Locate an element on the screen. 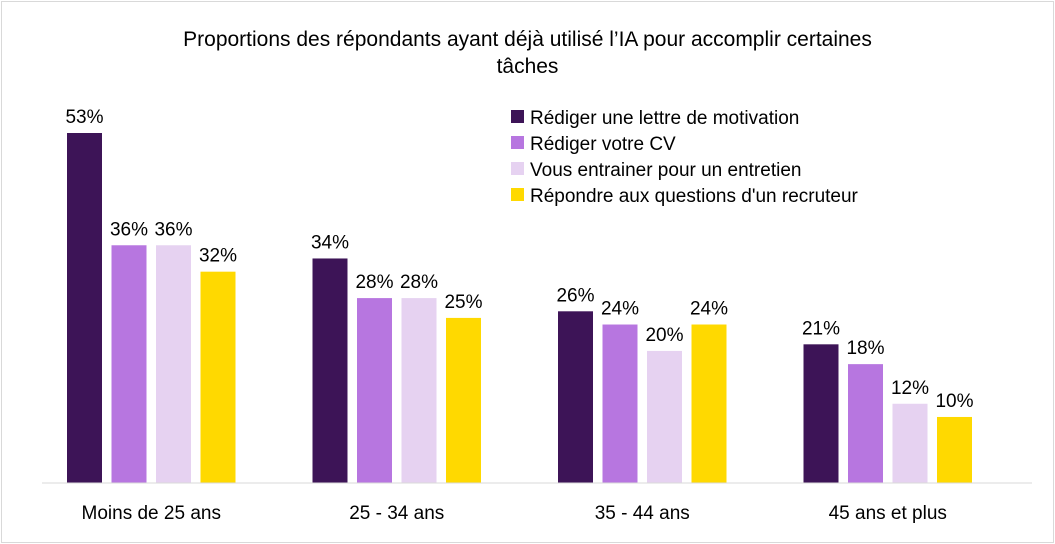 This screenshot has height=544, width=1055. value-label-3-0: 21% is located at coordinates (821, 328).